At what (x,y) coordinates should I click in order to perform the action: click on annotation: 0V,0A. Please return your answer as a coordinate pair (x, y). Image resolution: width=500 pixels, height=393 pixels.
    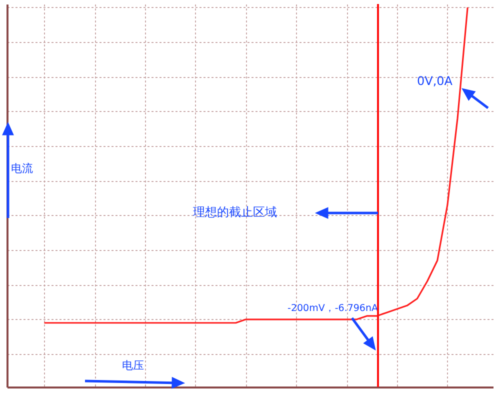
    Looking at the image, I should click on (435, 81).